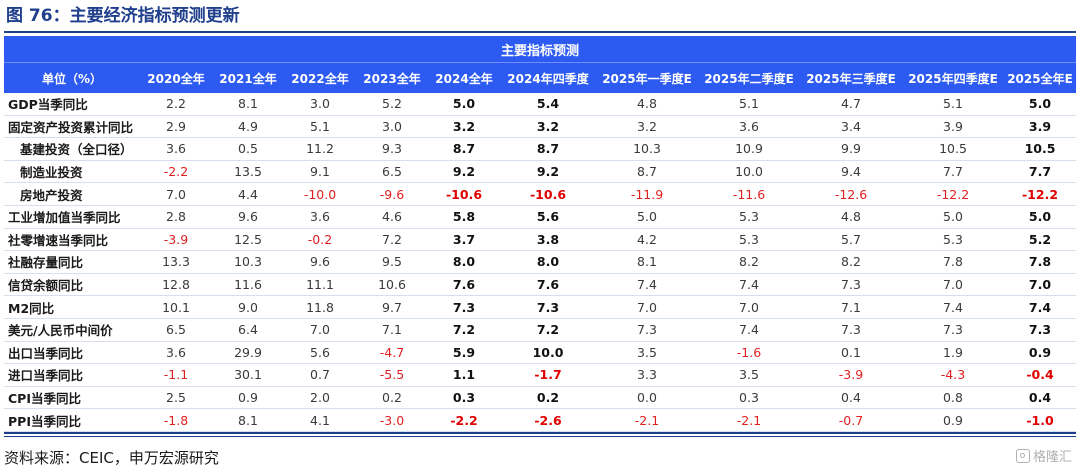  I want to click on row-label: PPI当季同比, so click(72, 420).